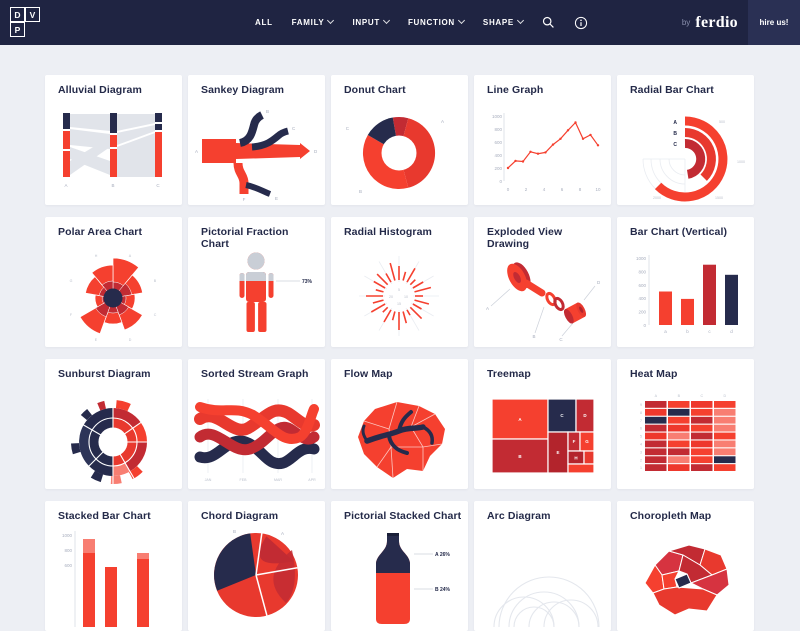  Describe the element at coordinates (399, 153) in the screenshot. I see `donut-segments` at that location.